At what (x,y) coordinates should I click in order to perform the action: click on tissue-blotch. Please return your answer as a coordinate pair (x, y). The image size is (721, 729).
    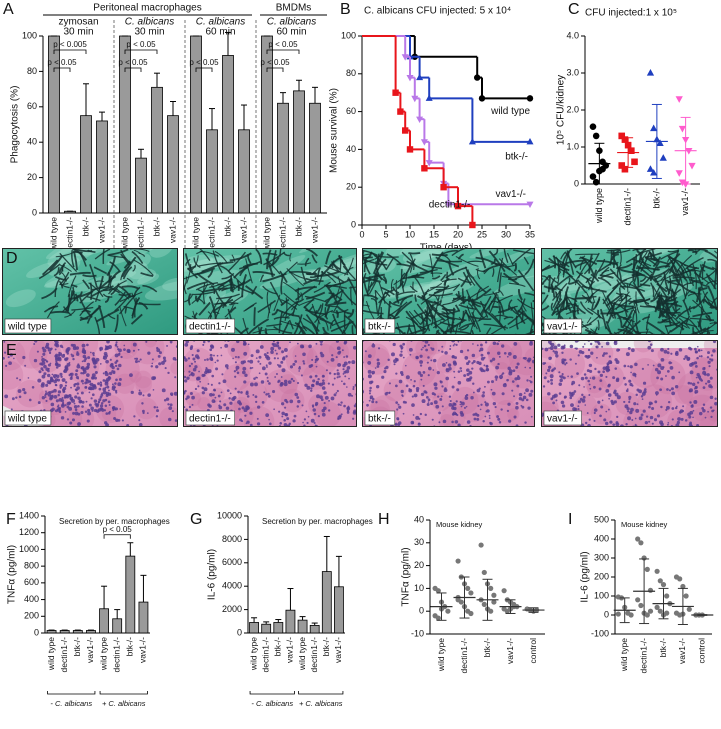
    Looking at the image, I should click on (501, 356).